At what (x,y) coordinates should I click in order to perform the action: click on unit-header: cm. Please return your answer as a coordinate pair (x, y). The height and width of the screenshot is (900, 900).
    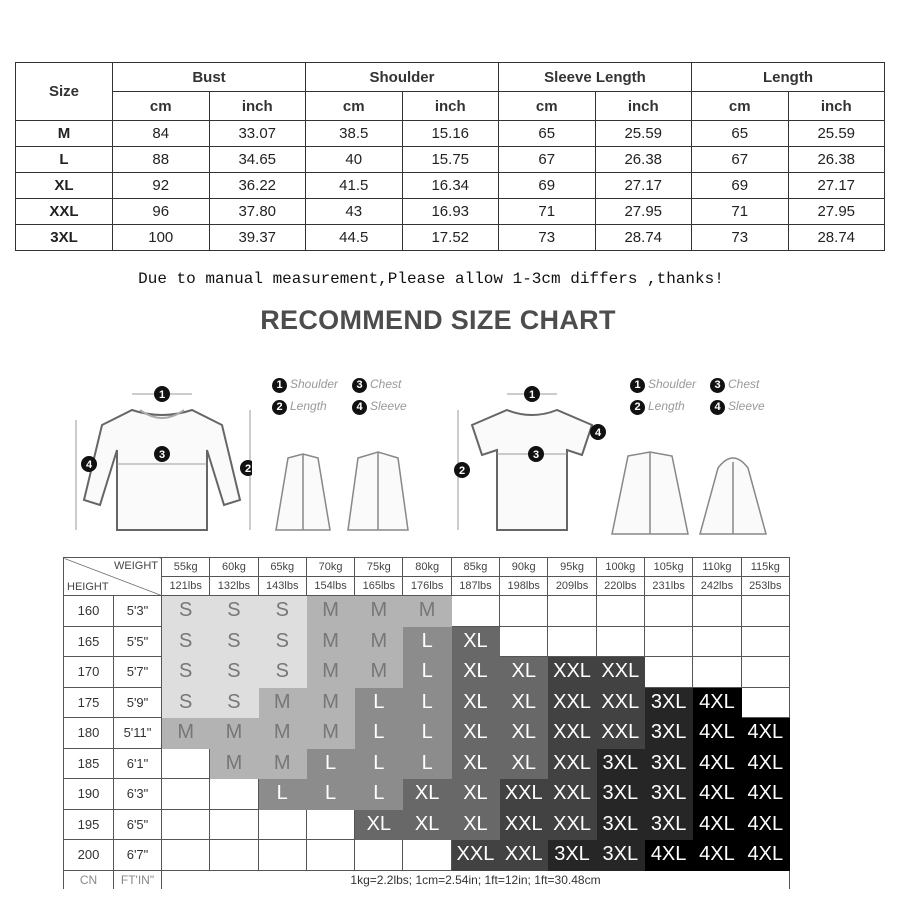
    Looking at the image, I should click on (354, 106).